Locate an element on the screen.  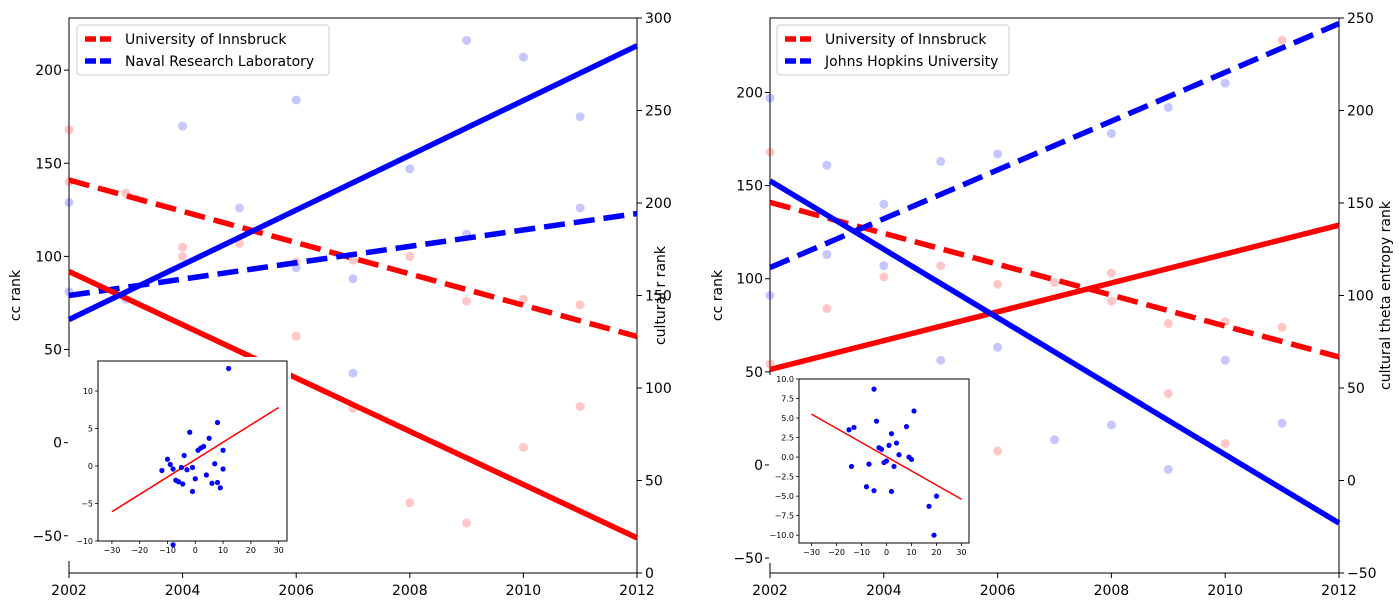
y-tick-label-right: 50 is located at coordinates (654, 482).